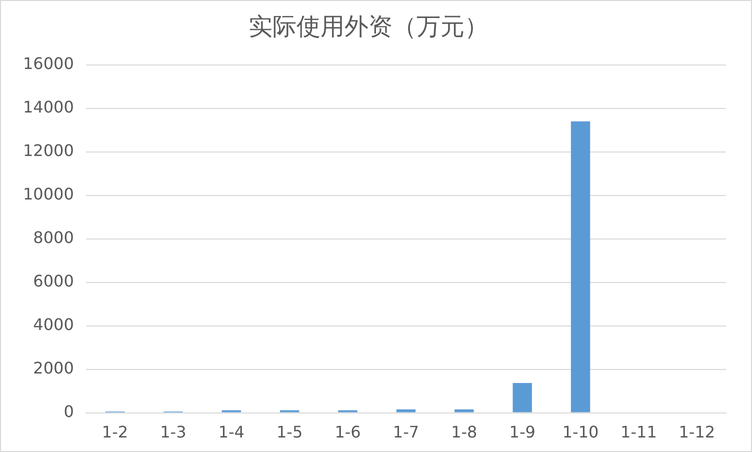 This screenshot has width=752, height=452. I want to click on y-tick-label: 0, so click(69, 411).